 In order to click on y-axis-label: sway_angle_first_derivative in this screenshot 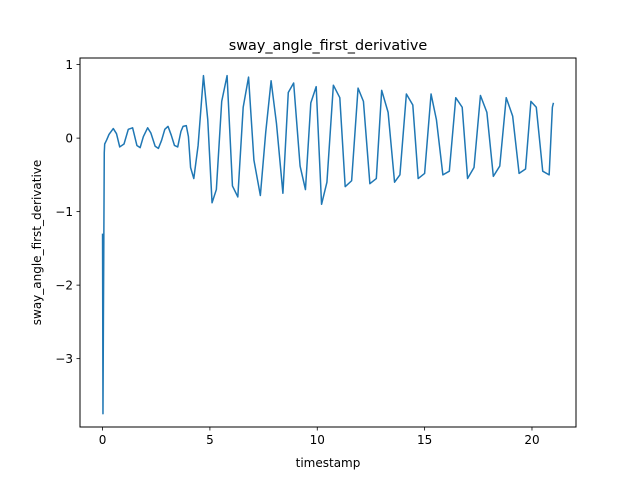, I will do `click(37, 243)`.